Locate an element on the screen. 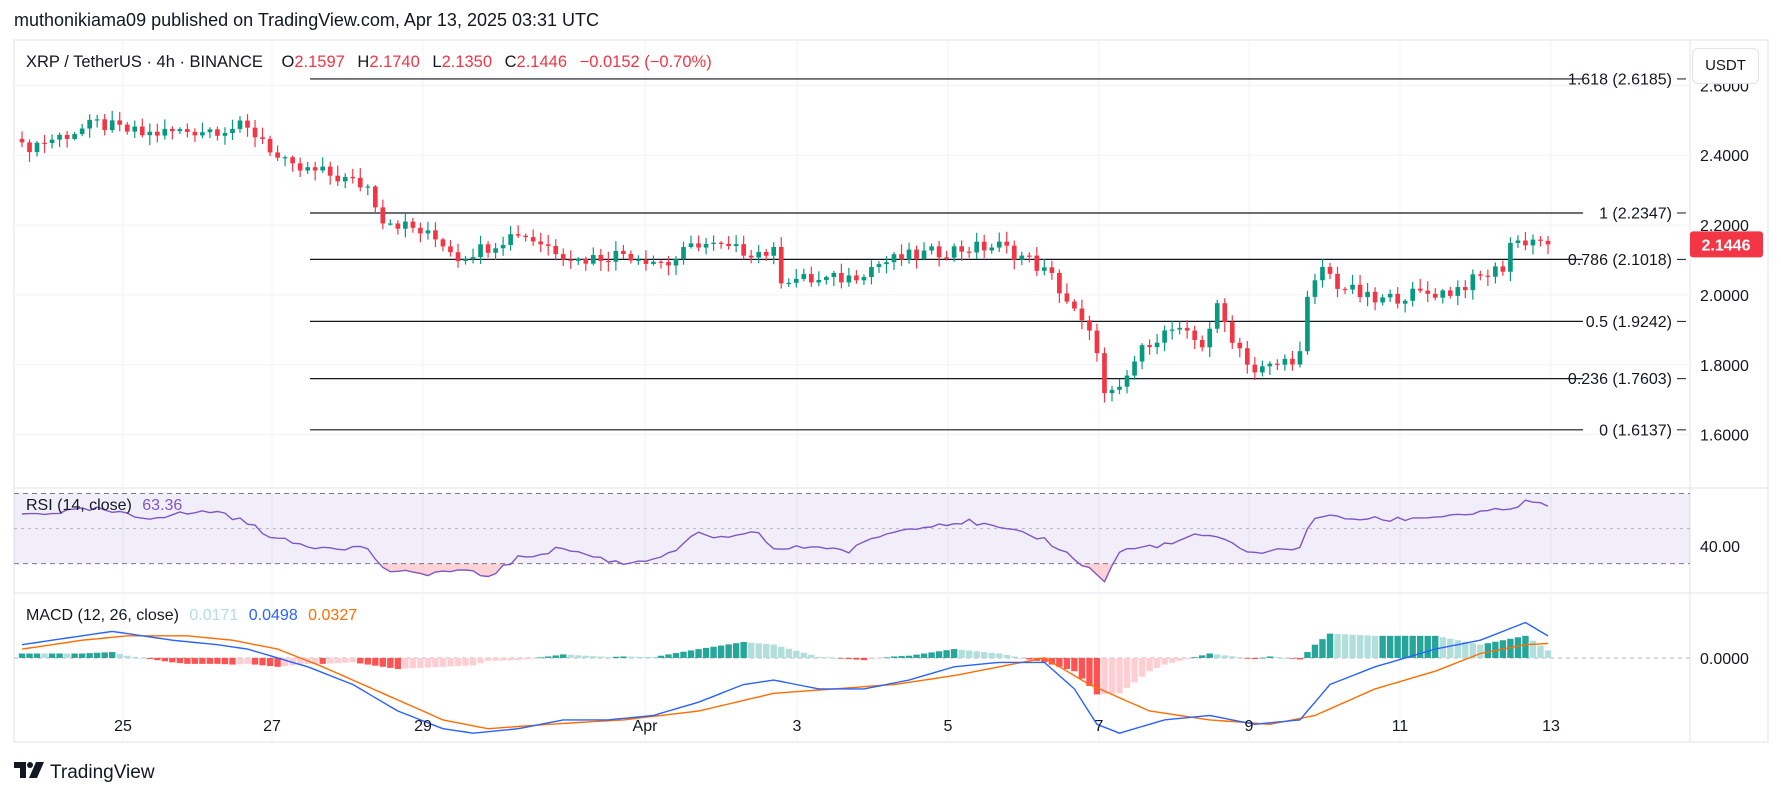 The width and height of the screenshot is (1781, 798). fib-level-label: 0.786 (2.1018) is located at coordinates (1620, 260).